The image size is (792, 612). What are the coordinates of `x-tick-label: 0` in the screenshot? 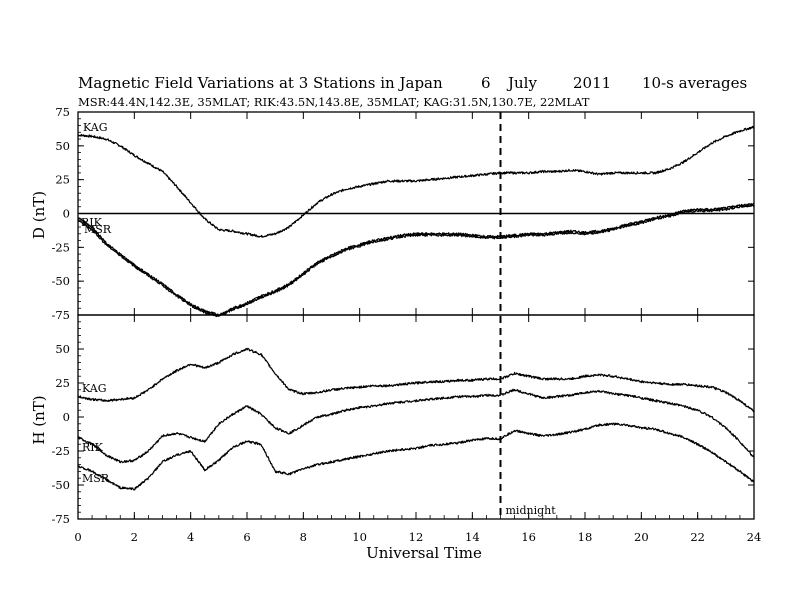 It's located at (77, 537).